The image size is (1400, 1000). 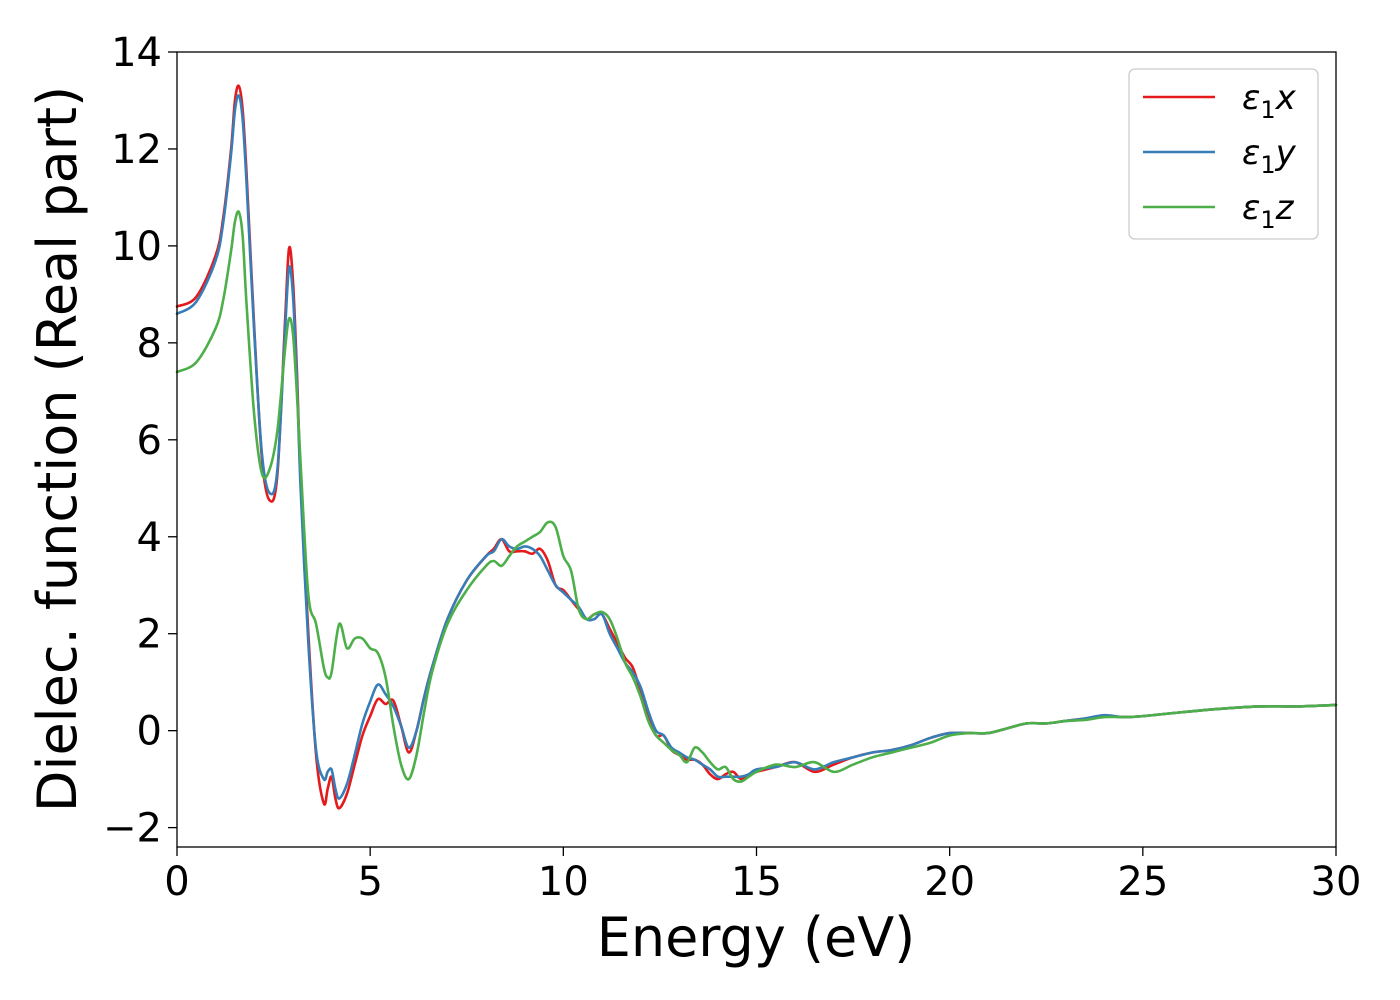 I want to click on y-tick-label: 10, so click(x=136, y=247).